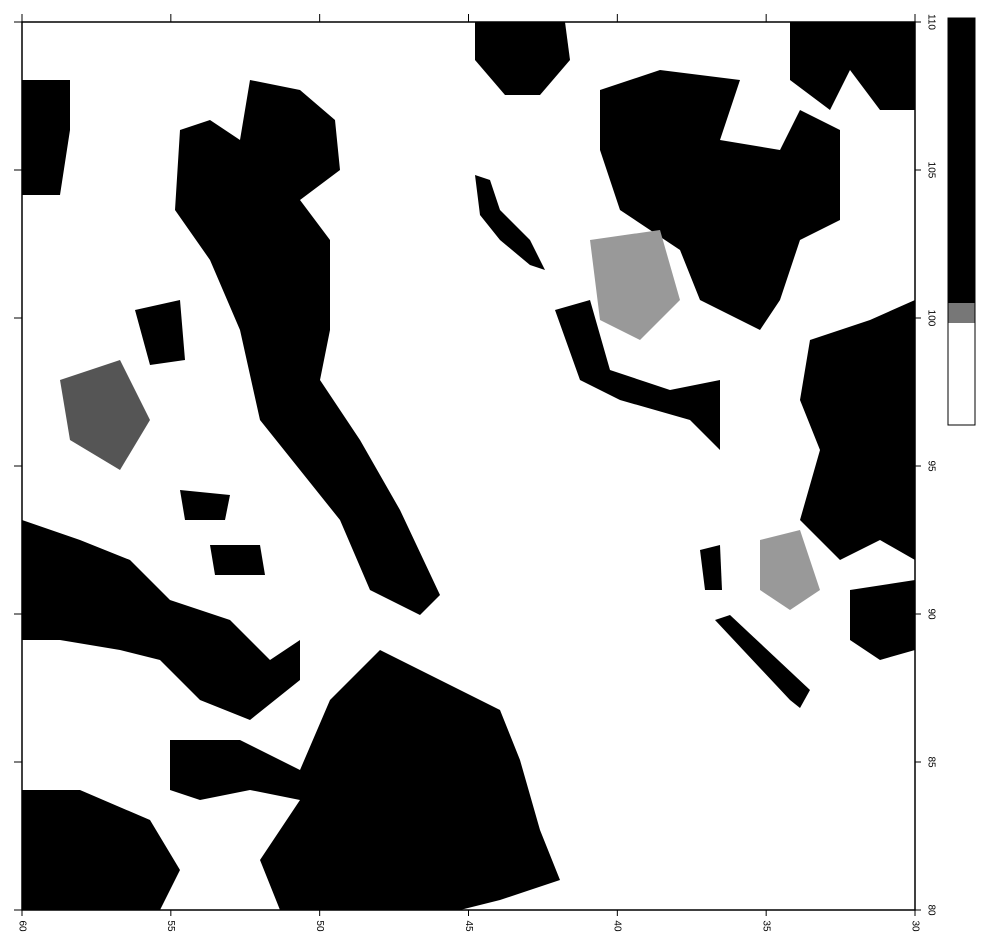 The width and height of the screenshot is (987, 936). I want to click on colorbar-frame, so click(961, 221).